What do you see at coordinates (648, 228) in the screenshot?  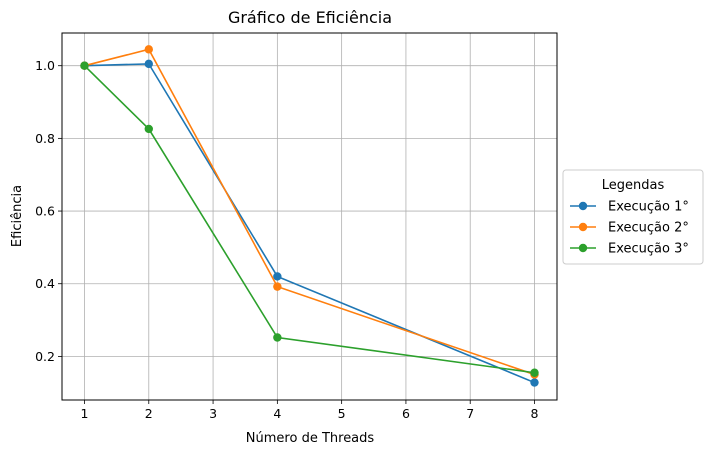 I see `legend-label: Execução 2°` at bounding box center [648, 228].